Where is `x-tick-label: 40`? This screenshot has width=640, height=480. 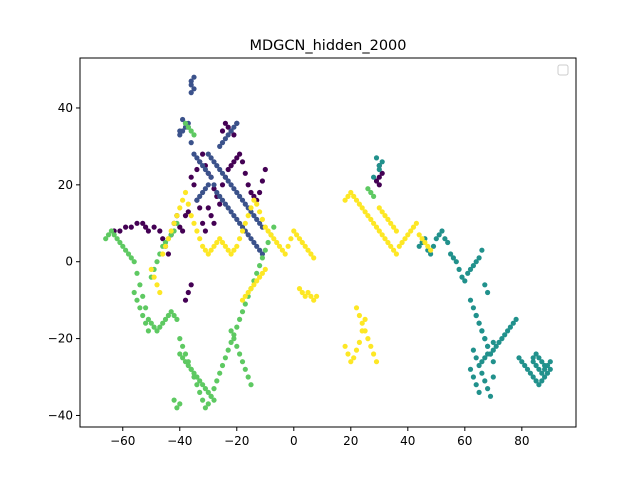
x-tick-label: 40 is located at coordinates (407, 441).